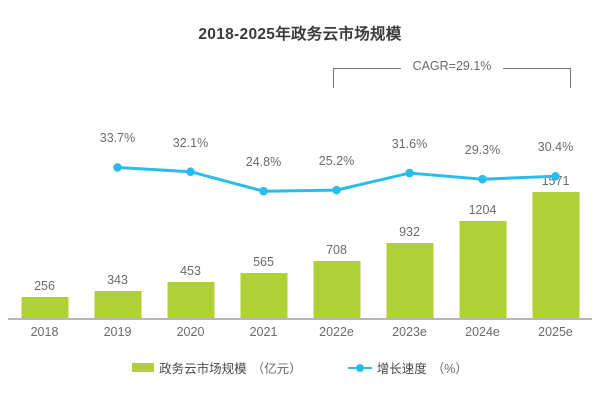 This screenshot has height=400, width=600. What do you see at coordinates (263, 332) in the screenshot?
I see `x-tick-2021: 2021` at bounding box center [263, 332].